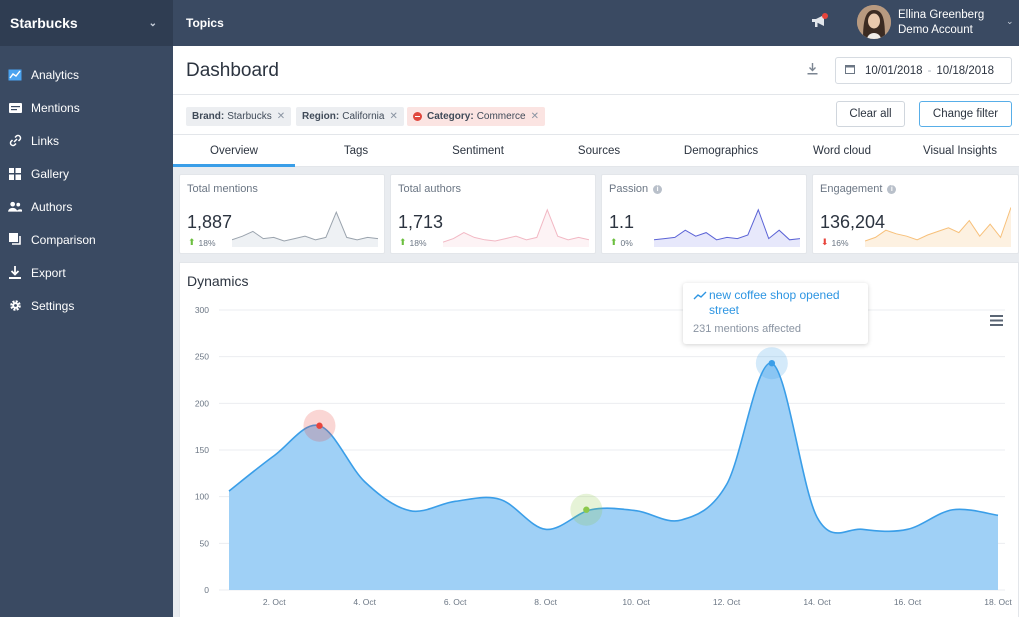 The width and height of the screenshot is (1019, 617). I want to click on sidebar-item-analytics: Analytics, so click(86, 74).